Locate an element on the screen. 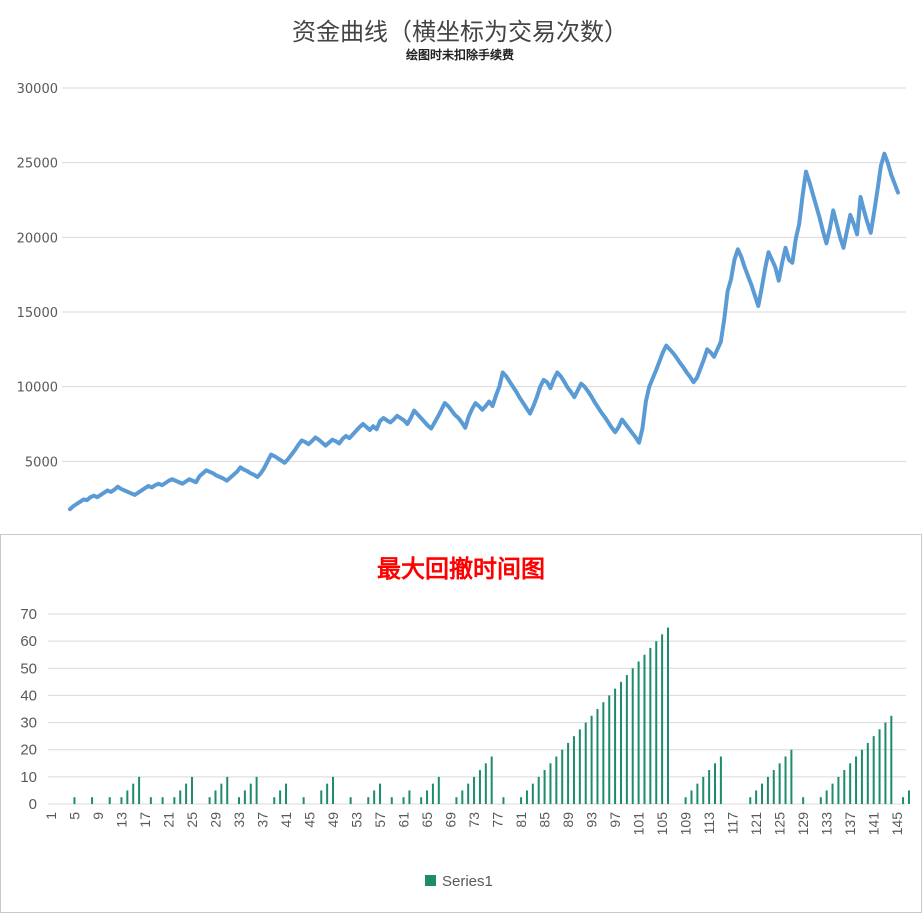 The image size is (922, 913). legend-label: Series1 is located at coordinates (467, 881).